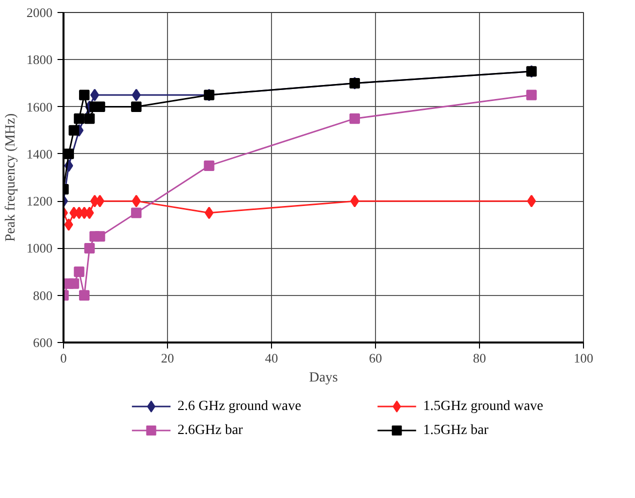 This screenshot has width=635, height=498. What do you see at coordinates (456, 430) in the screenshot?
I see `legend-label: 1.5GHz bar` at bounding box center [456, 430].